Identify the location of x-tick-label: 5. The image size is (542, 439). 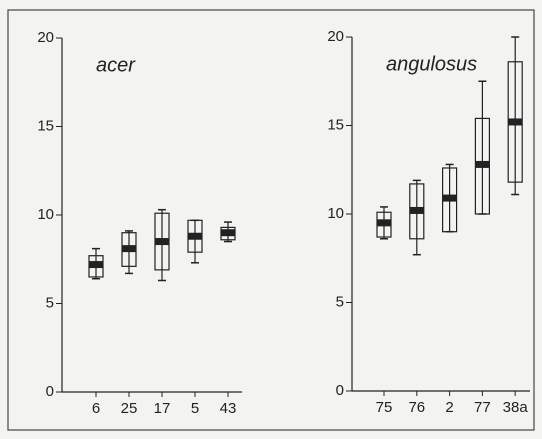
(195, 408).